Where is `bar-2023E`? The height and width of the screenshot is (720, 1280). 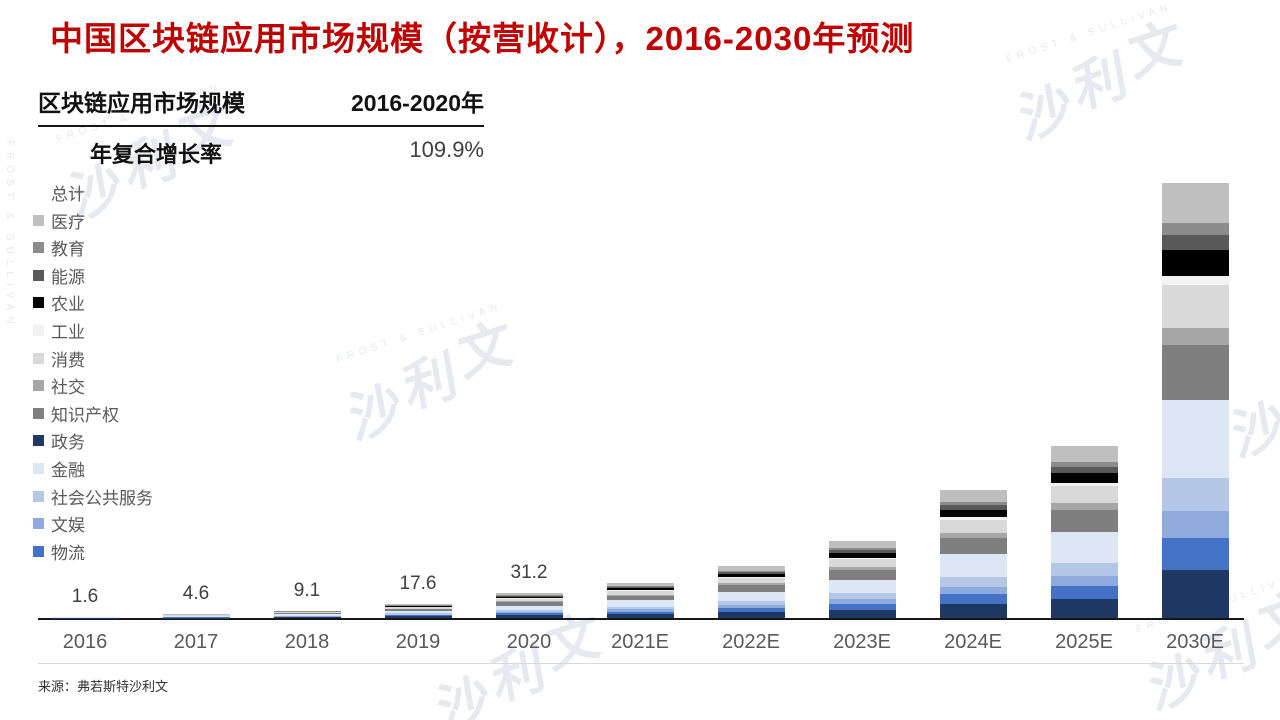 bar-2023E is located at coordinates (862, 580).